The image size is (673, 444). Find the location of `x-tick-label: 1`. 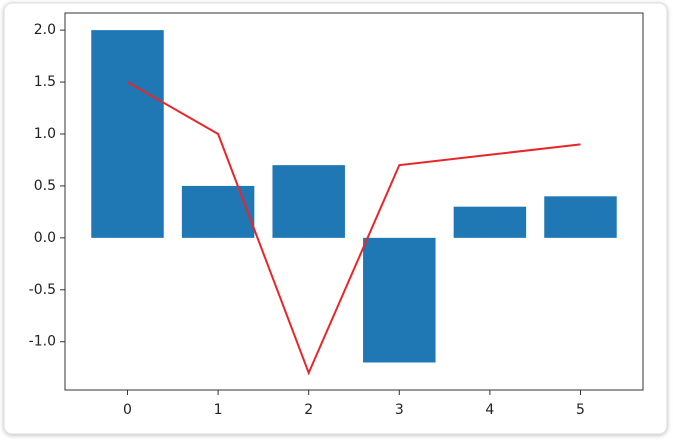

x-tick-label: 1 is located at coordinates (218, 410).